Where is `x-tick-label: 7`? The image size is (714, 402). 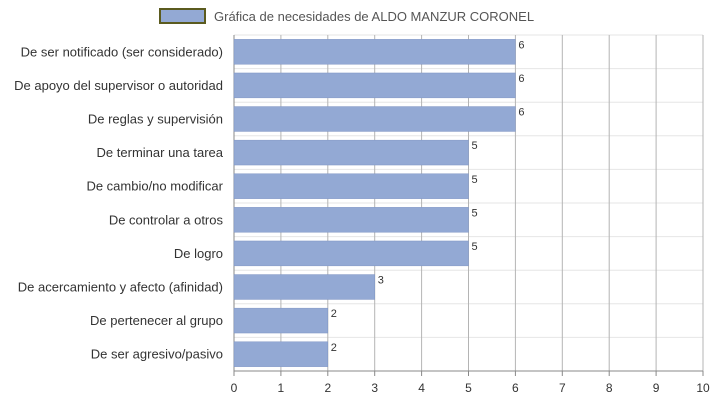 x-tick-label: 7 is located at coordinates (562, 388).